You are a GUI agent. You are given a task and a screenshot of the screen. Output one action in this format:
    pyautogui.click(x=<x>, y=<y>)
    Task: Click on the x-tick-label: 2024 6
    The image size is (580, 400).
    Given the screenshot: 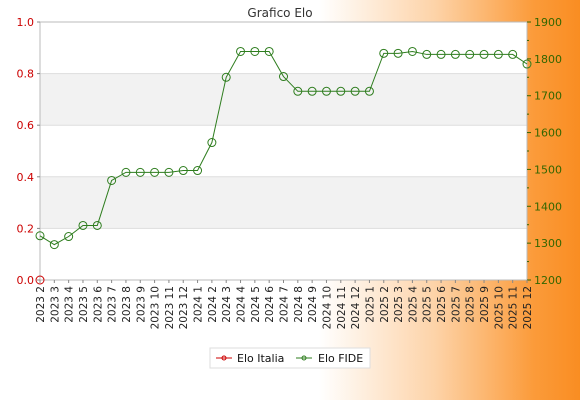 What is the action you would take?
    pyautogui.click(x=270, y=304)
    